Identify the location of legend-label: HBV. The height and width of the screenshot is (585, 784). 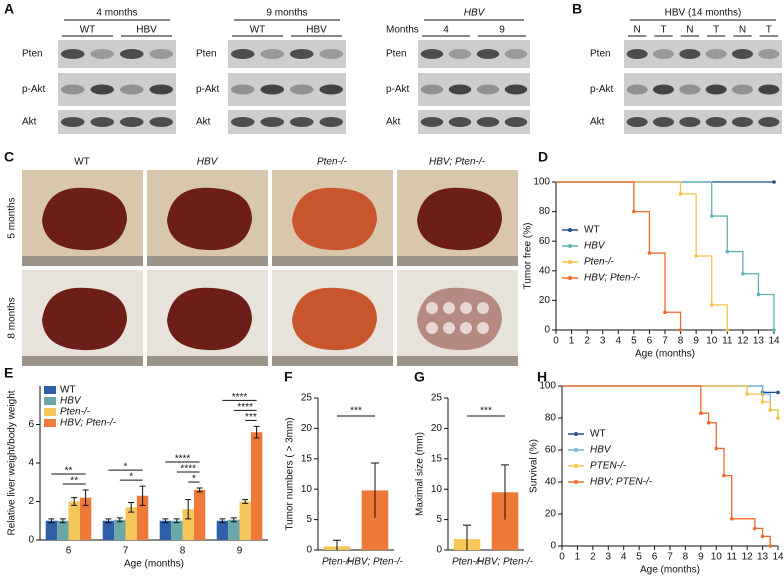
(595, 246).